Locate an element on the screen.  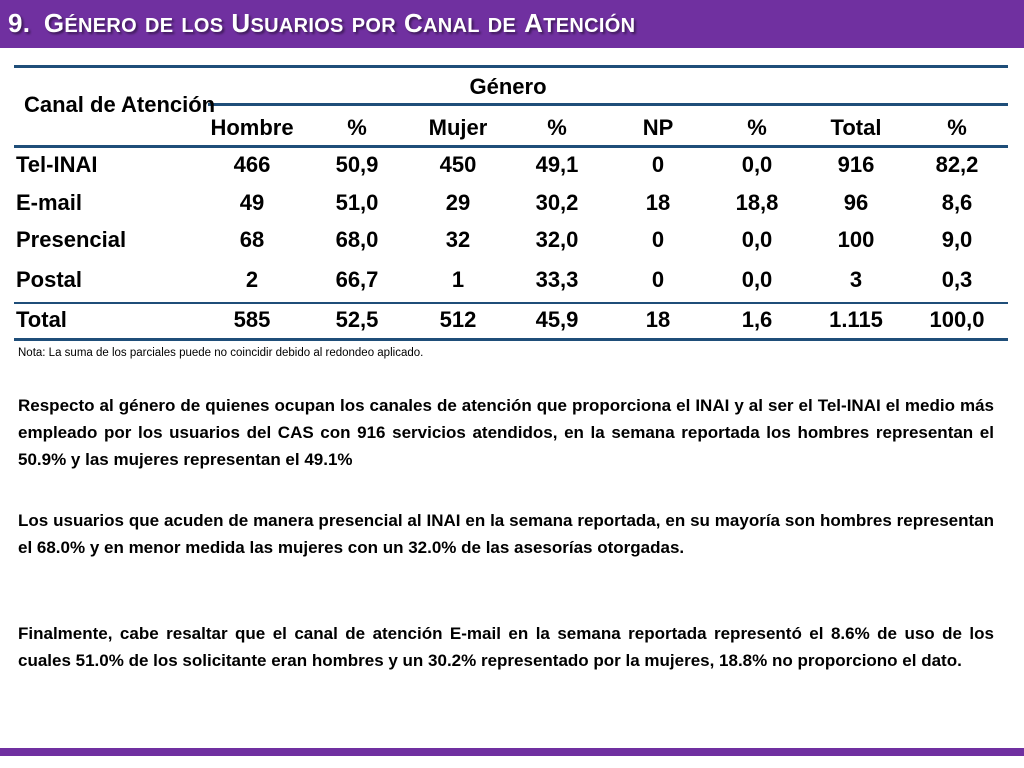
row-label: E-mail is located at coordinates (49, 202).